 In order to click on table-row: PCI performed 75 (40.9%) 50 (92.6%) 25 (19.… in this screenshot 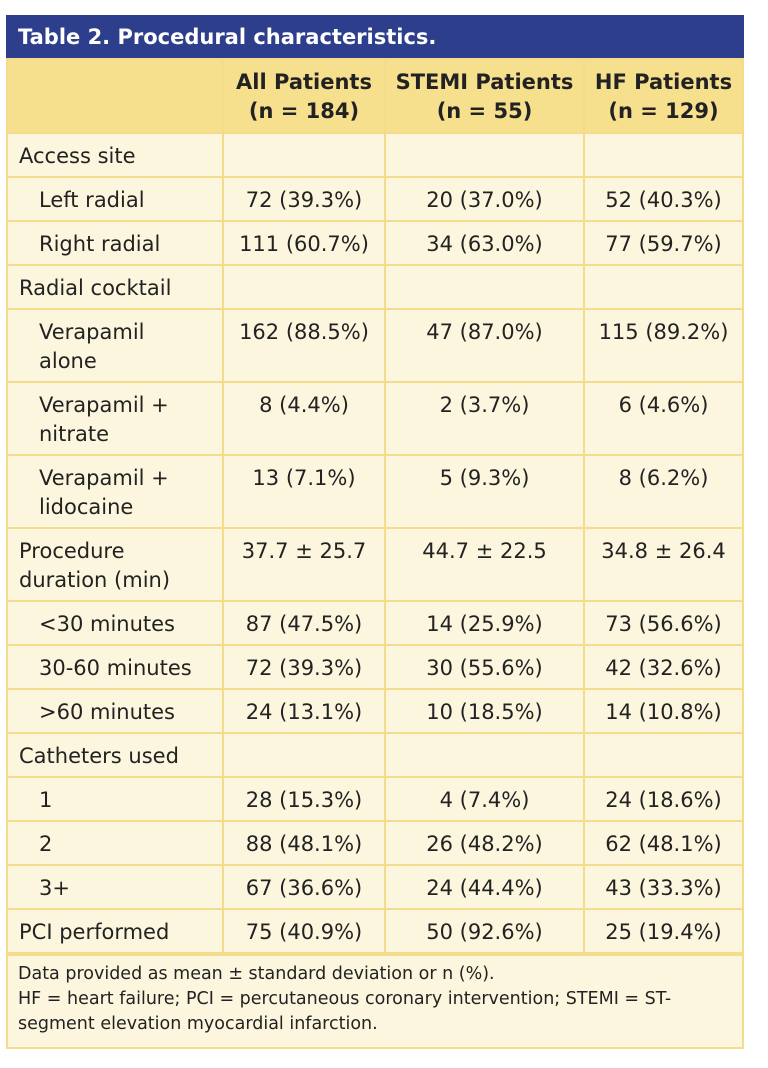, I will do `click(375, 931)`.